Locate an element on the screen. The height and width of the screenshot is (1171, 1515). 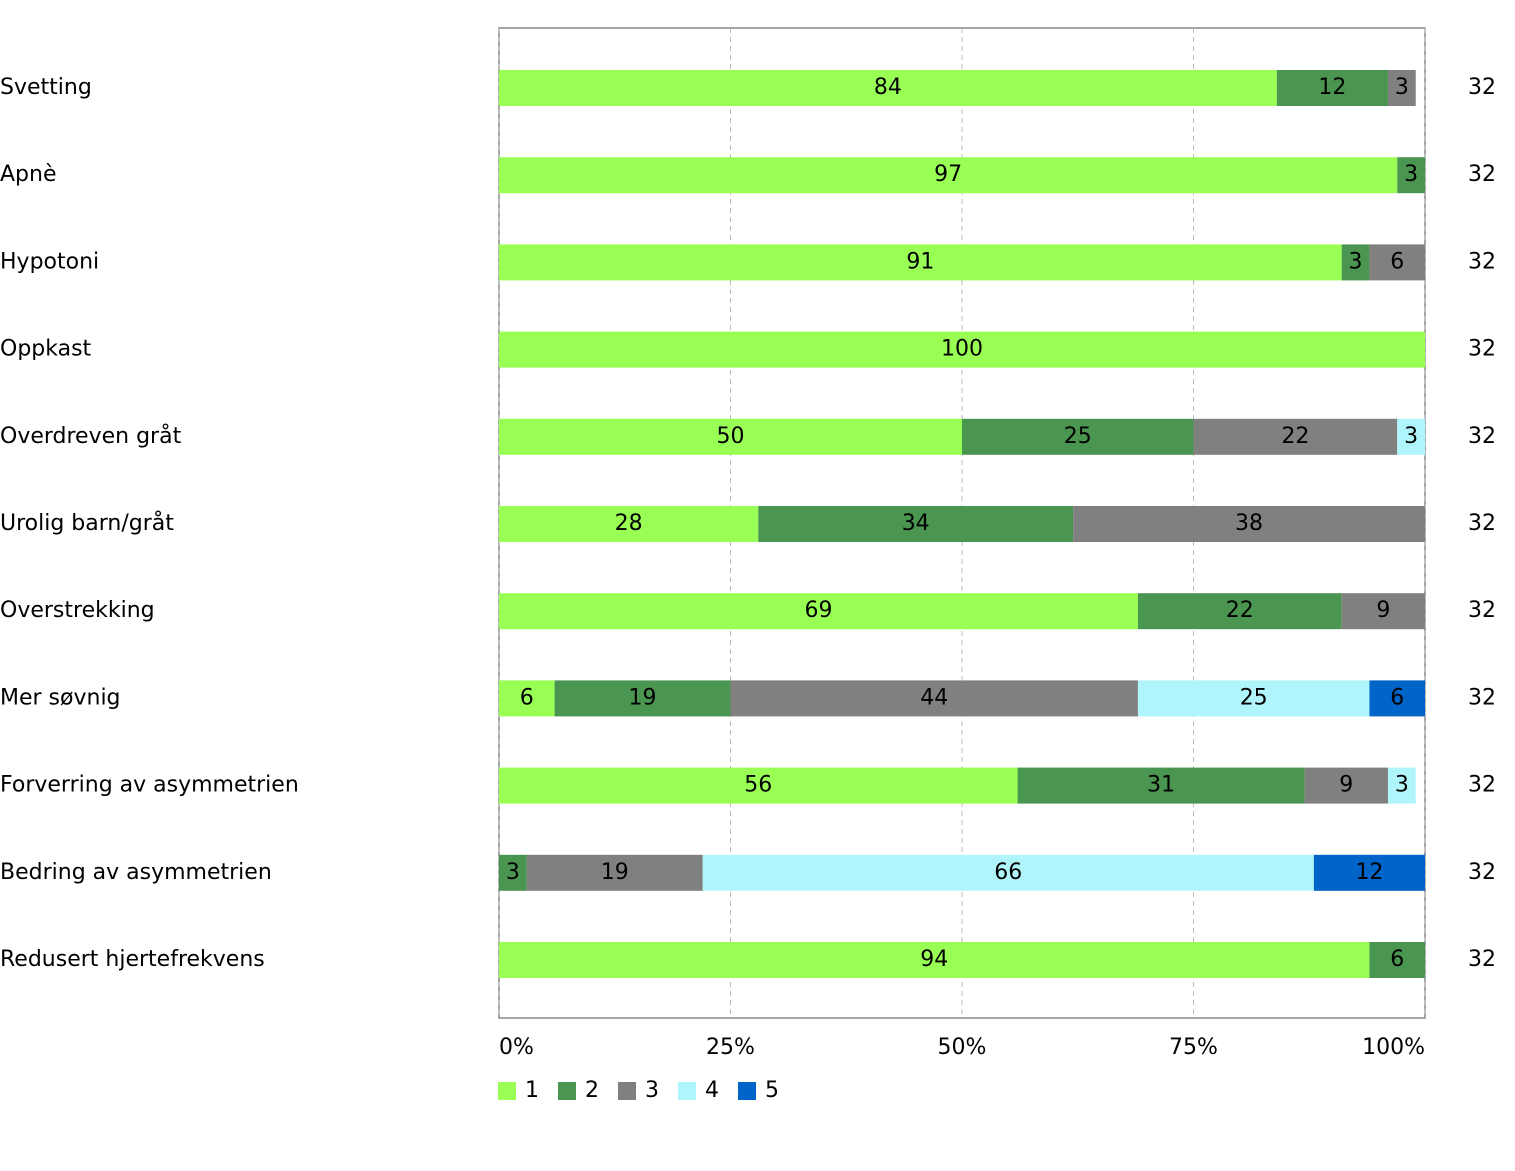
value-label: 69 is located at coordinates (818, 610).